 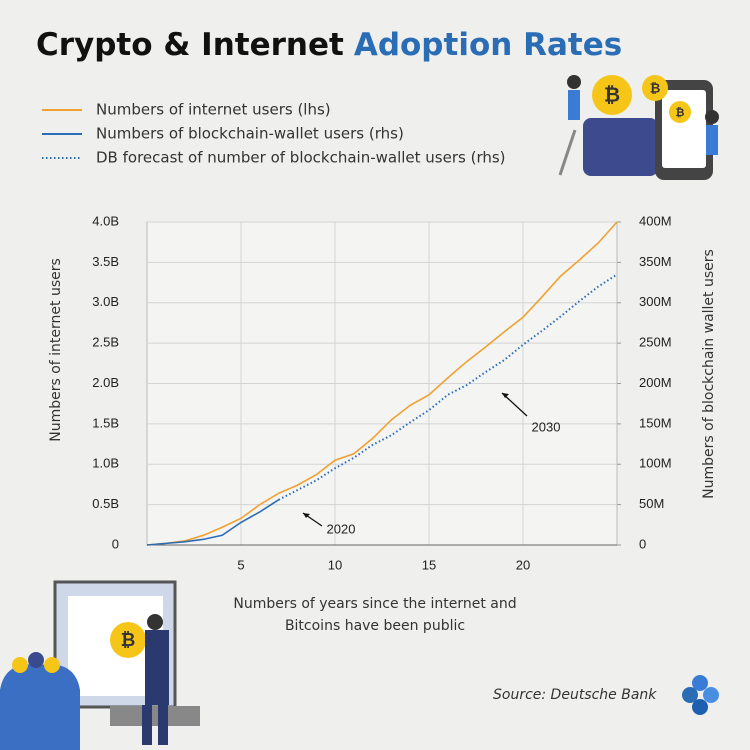 I want to click on y-tick-label: 3.5B, so click(x=105, y=261).